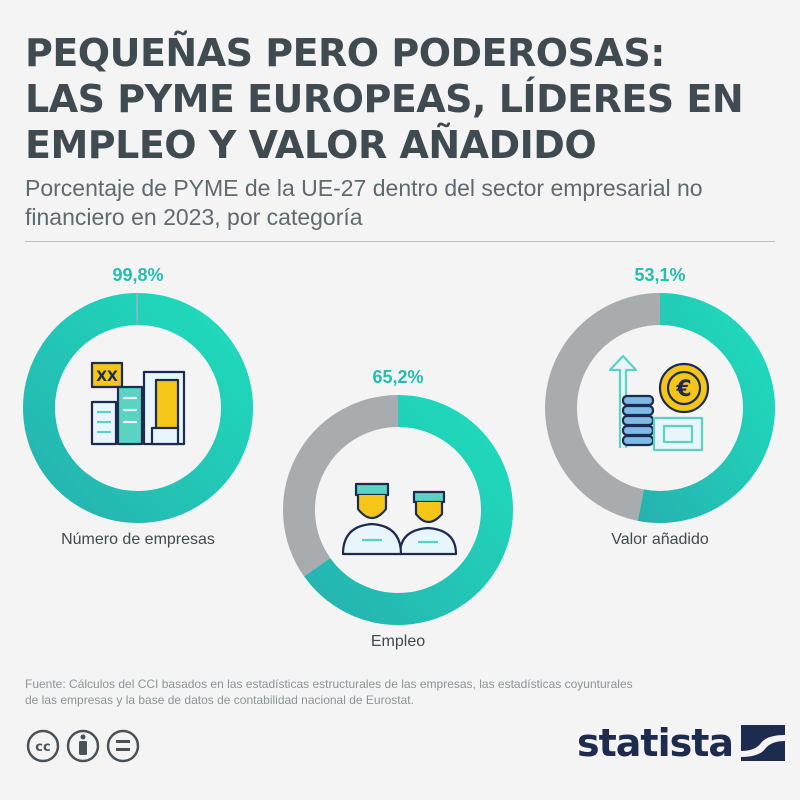  I want to click on category-label: Valor añadido, so click(660, 539).